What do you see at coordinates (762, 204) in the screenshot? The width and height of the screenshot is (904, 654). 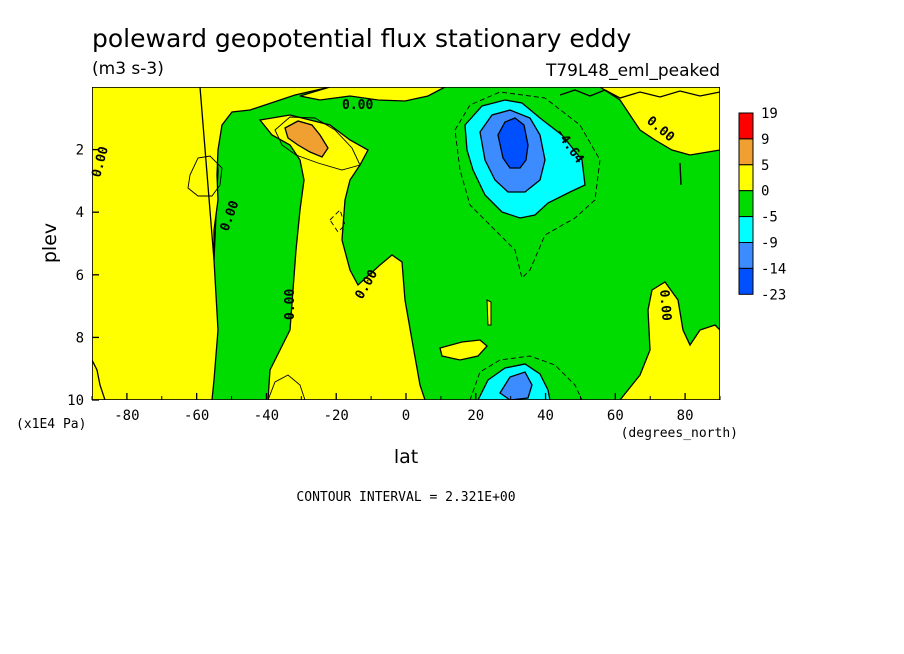 I see `colorbar: 19 9 5 0 -5 -9 -14 -23` at bounding box center [762, 204].